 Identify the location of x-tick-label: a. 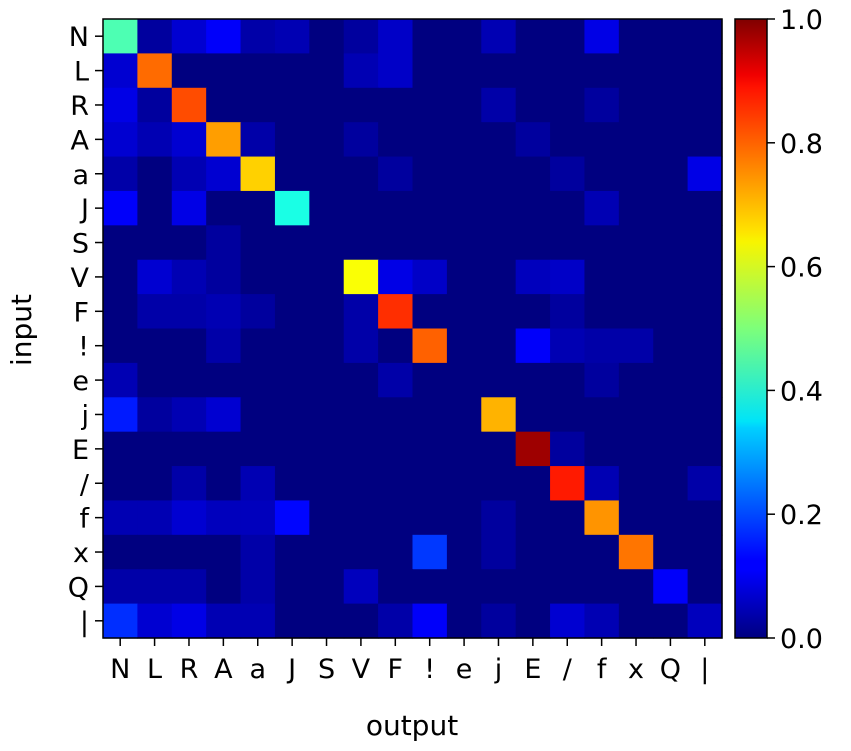
(257, 669).